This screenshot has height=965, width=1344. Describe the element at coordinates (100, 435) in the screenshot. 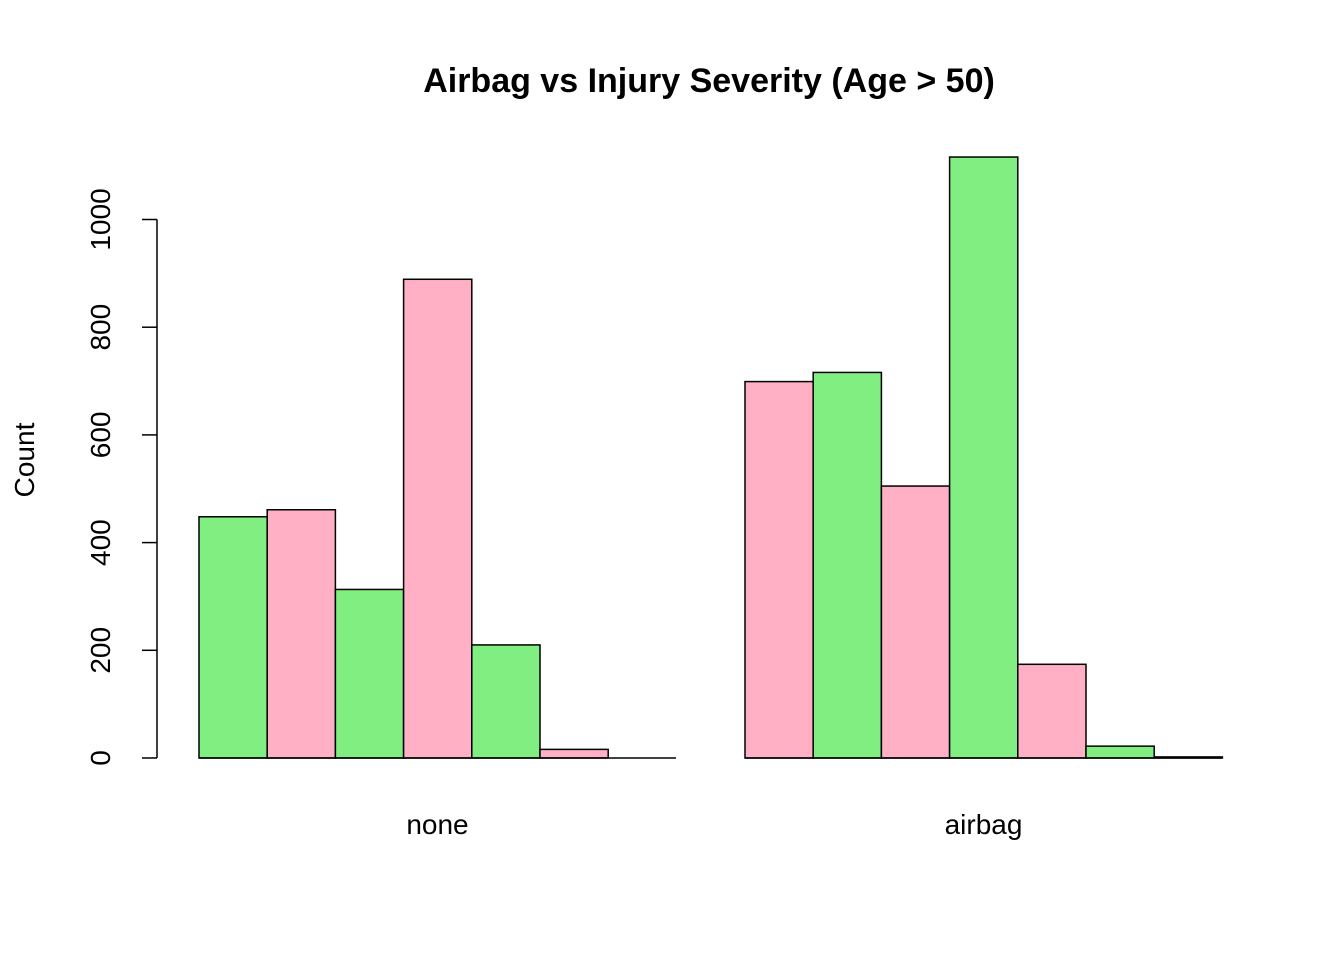

I see `y-tick-label: 600` at that location.